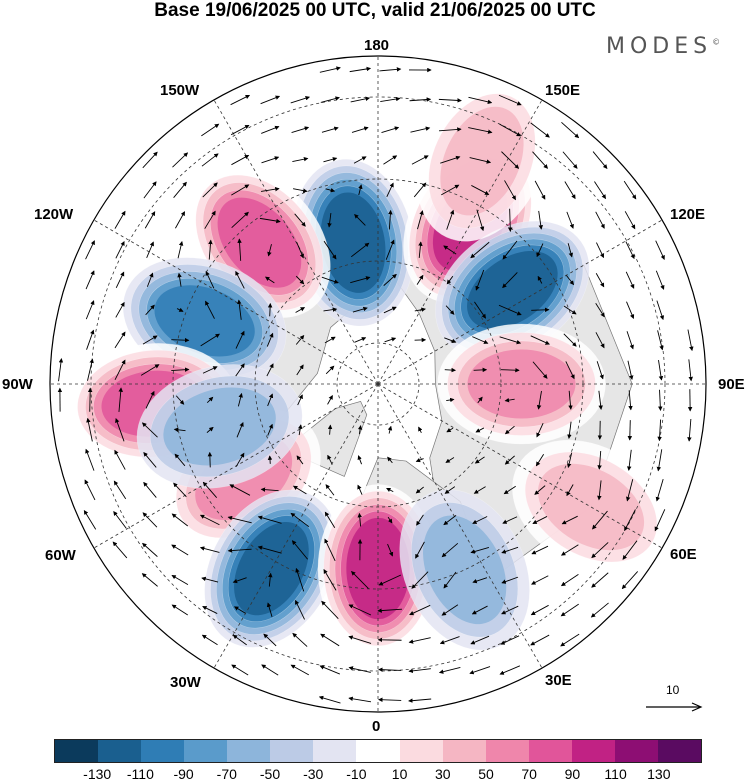  What do you see at coordinates (185, 682) in the screenshot?
I see `lon-label-30w: 30W` at bounding box center [185, 682].